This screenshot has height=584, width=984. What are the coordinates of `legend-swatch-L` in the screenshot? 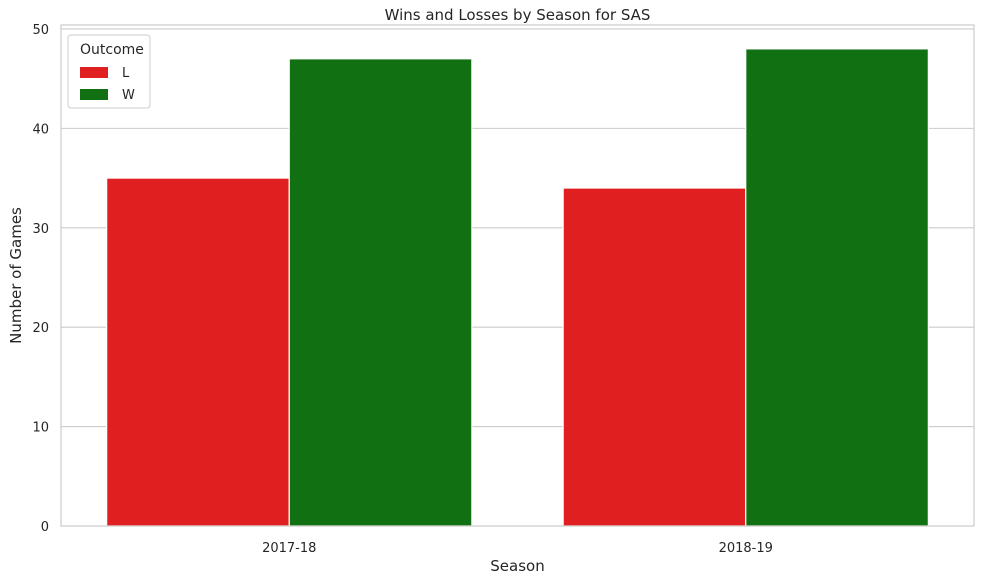 It's located at (94, 72).